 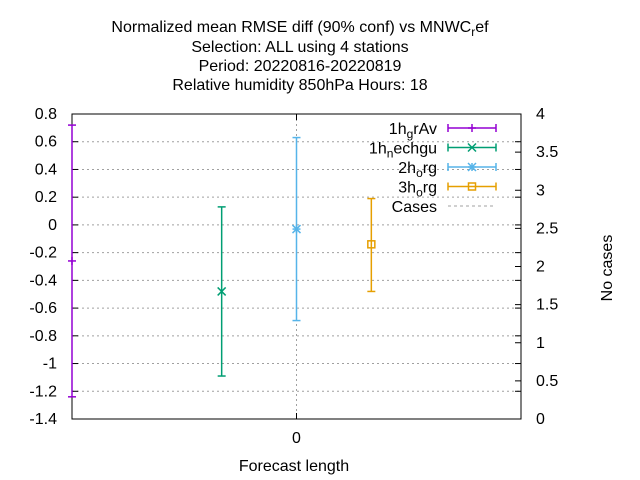 I want to click on series-2horg, so click(x=296, y=229).